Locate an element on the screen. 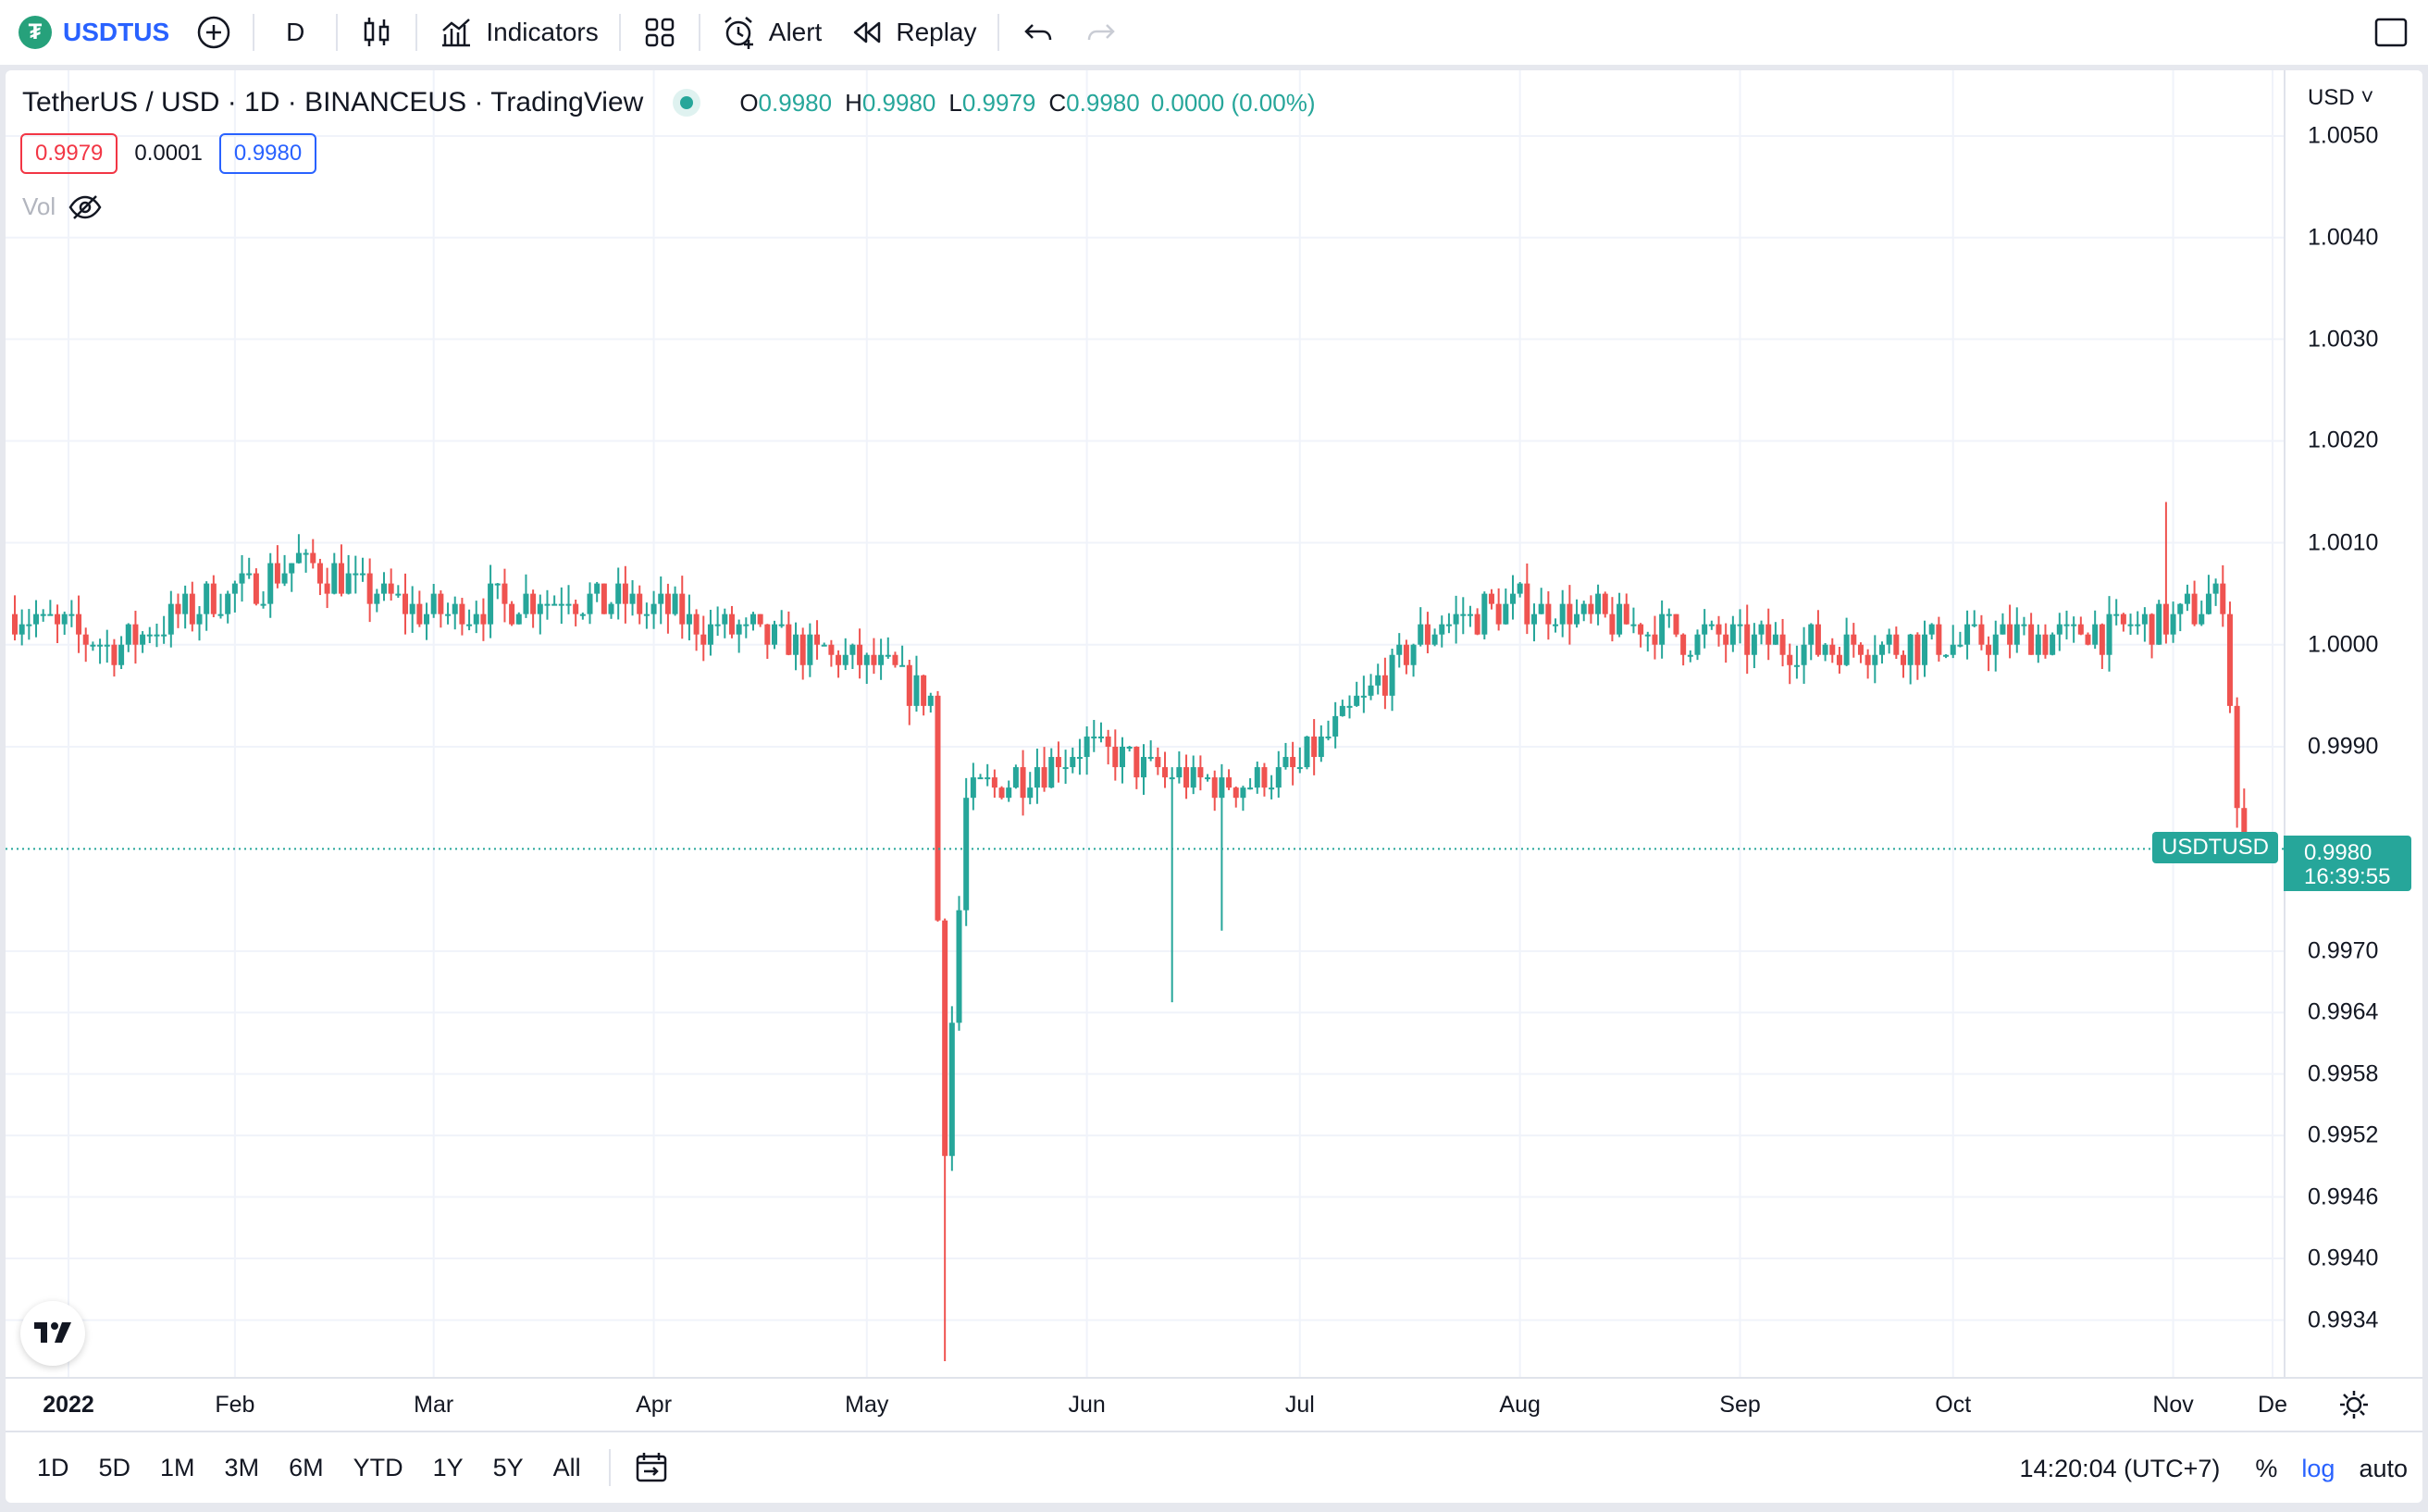 Image resolution: width=2428 pixels, height=1512 pixels. alert-button: Alert is located at coordinates (772, 32).